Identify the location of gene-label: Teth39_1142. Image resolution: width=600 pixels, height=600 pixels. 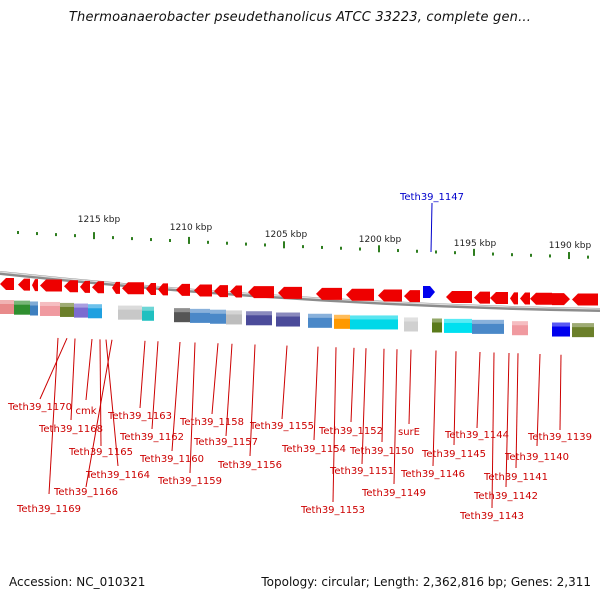
(505, 496).